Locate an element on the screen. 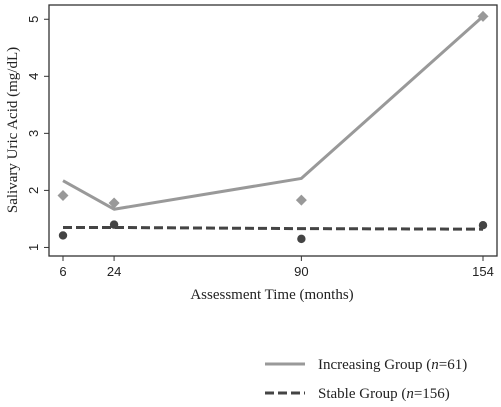  x-axis: 6 24 90 154 is located at coordinates (276, 267).